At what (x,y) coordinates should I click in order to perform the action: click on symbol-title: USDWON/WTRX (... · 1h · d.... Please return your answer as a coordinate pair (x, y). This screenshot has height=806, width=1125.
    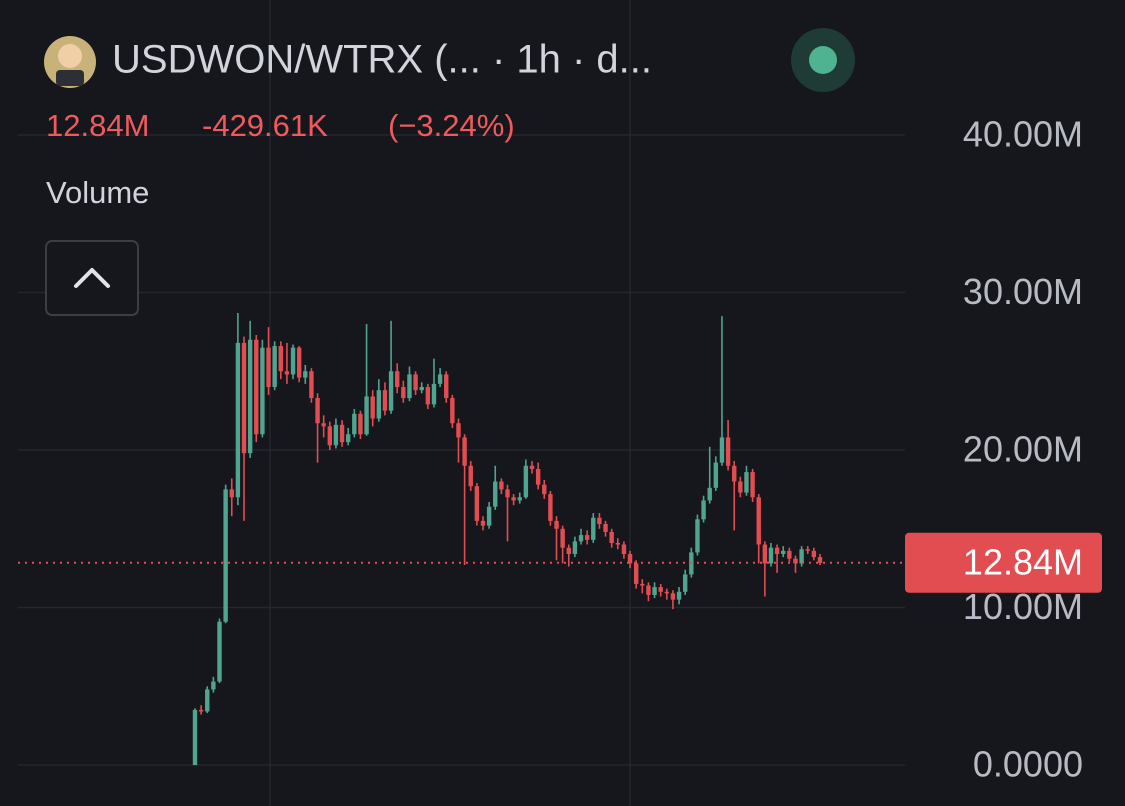
    Looking at the image, I should click on (382, 60).